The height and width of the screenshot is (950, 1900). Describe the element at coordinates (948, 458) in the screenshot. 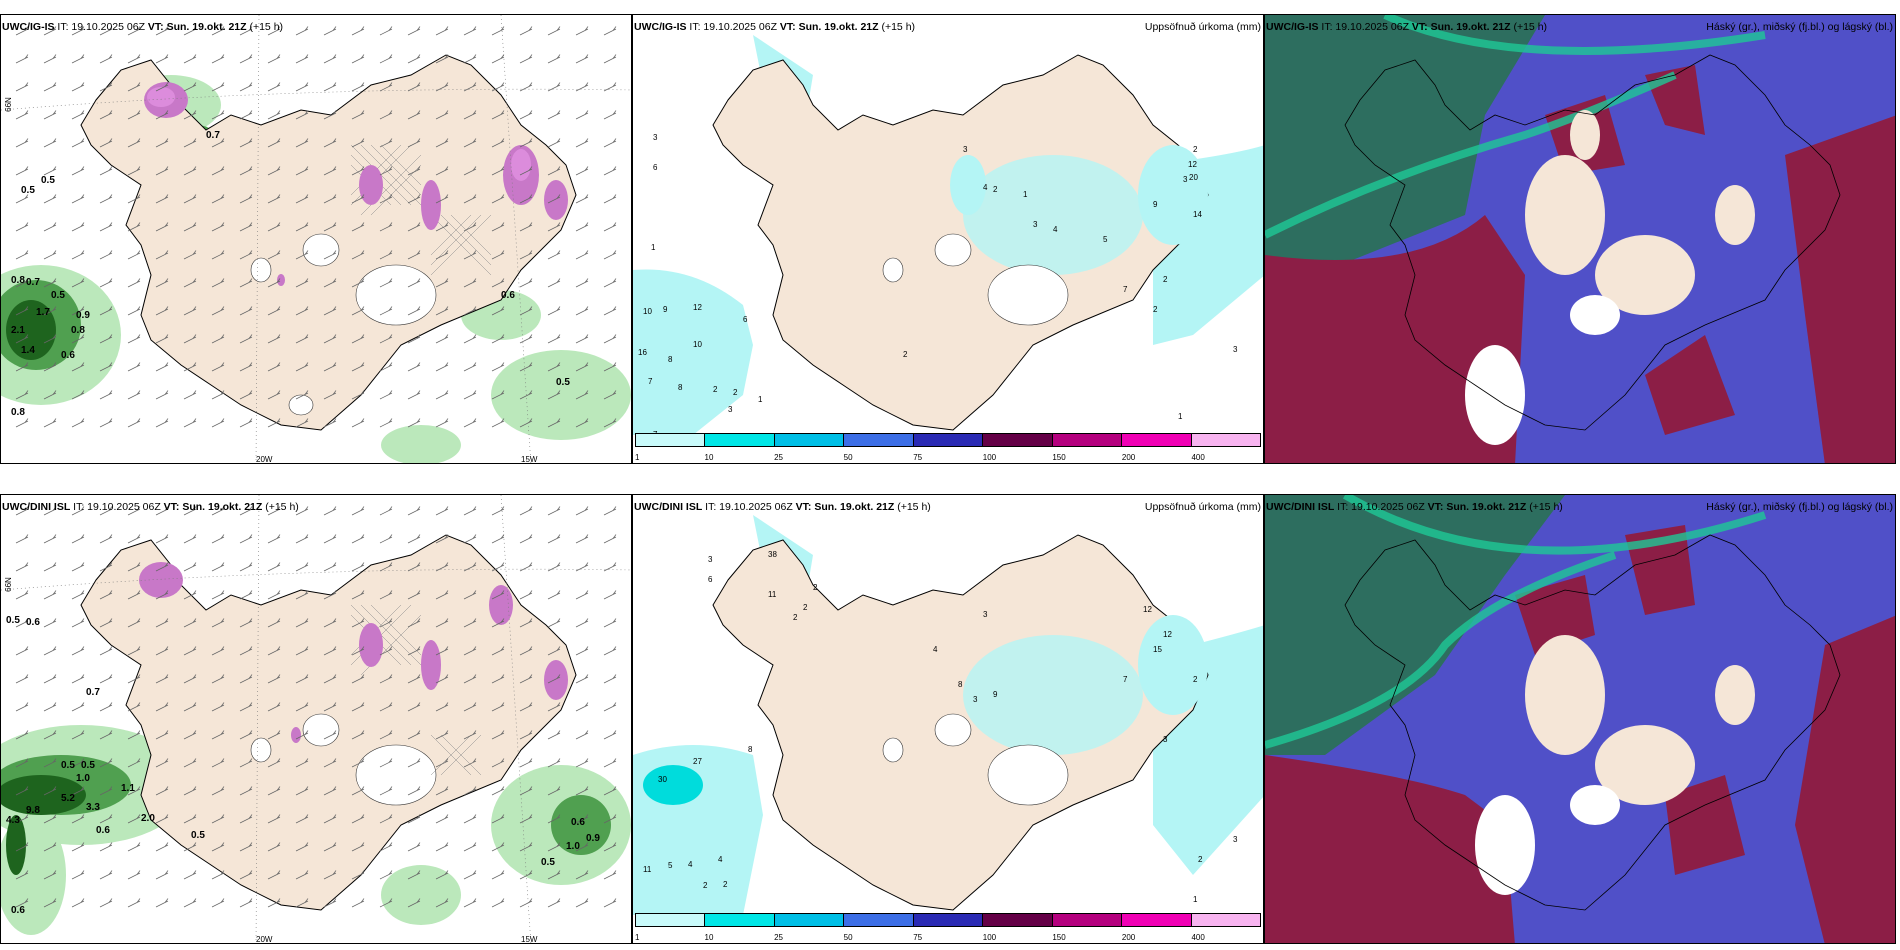

I see `legend-labels-top: 1 10 25 50 75 100 150 200 400` at that location.